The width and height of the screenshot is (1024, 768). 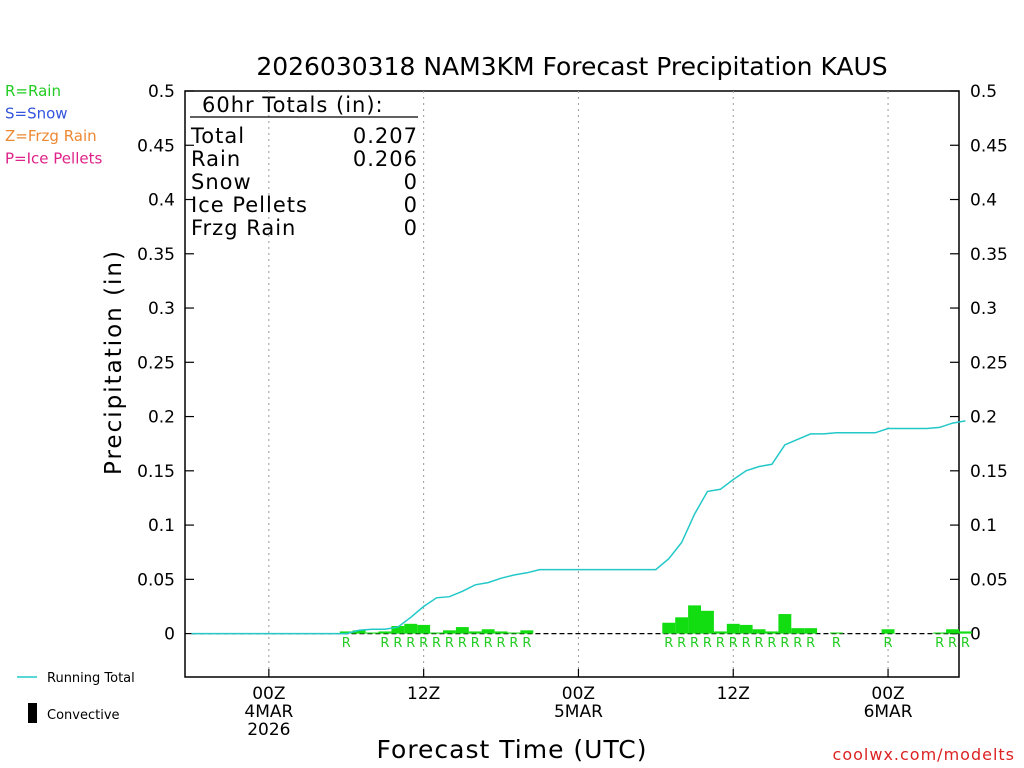 I want to click on x-tick-label: 2026, so click(x=268, y=730).